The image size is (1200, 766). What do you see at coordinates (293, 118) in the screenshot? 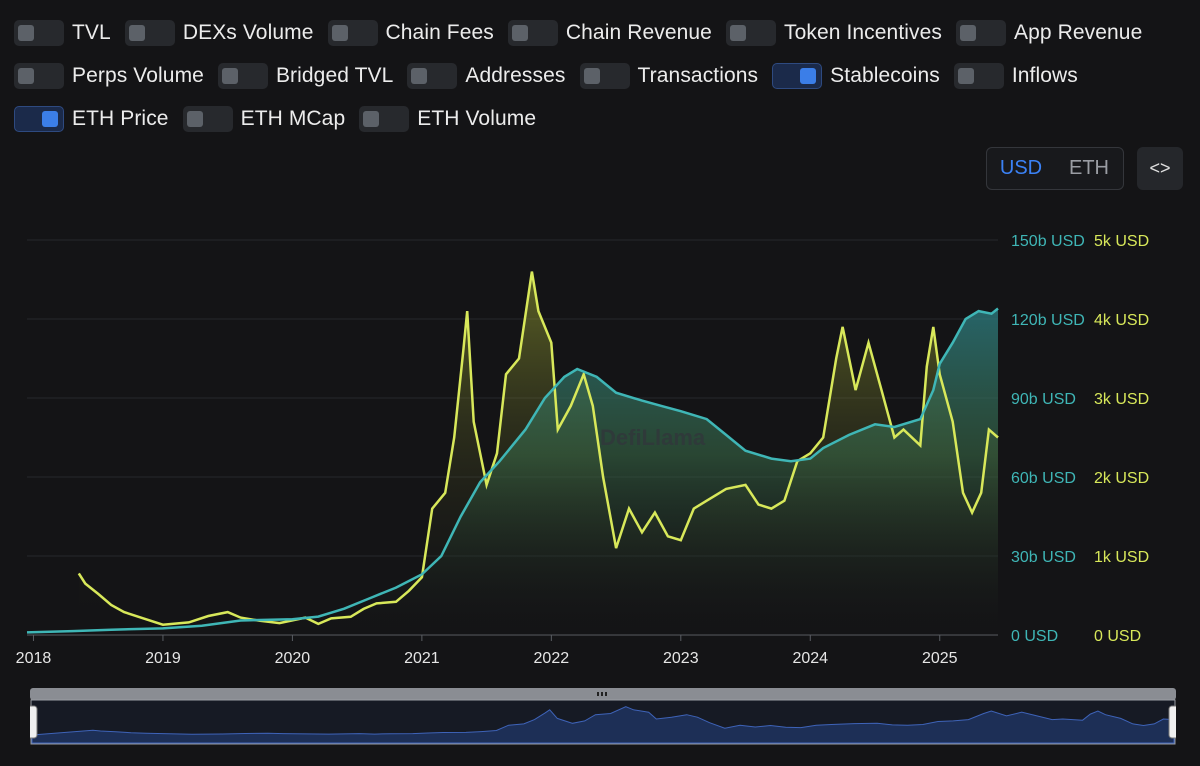
I see `toggle-label: ETH MCap` at bounding box center [293, 118].